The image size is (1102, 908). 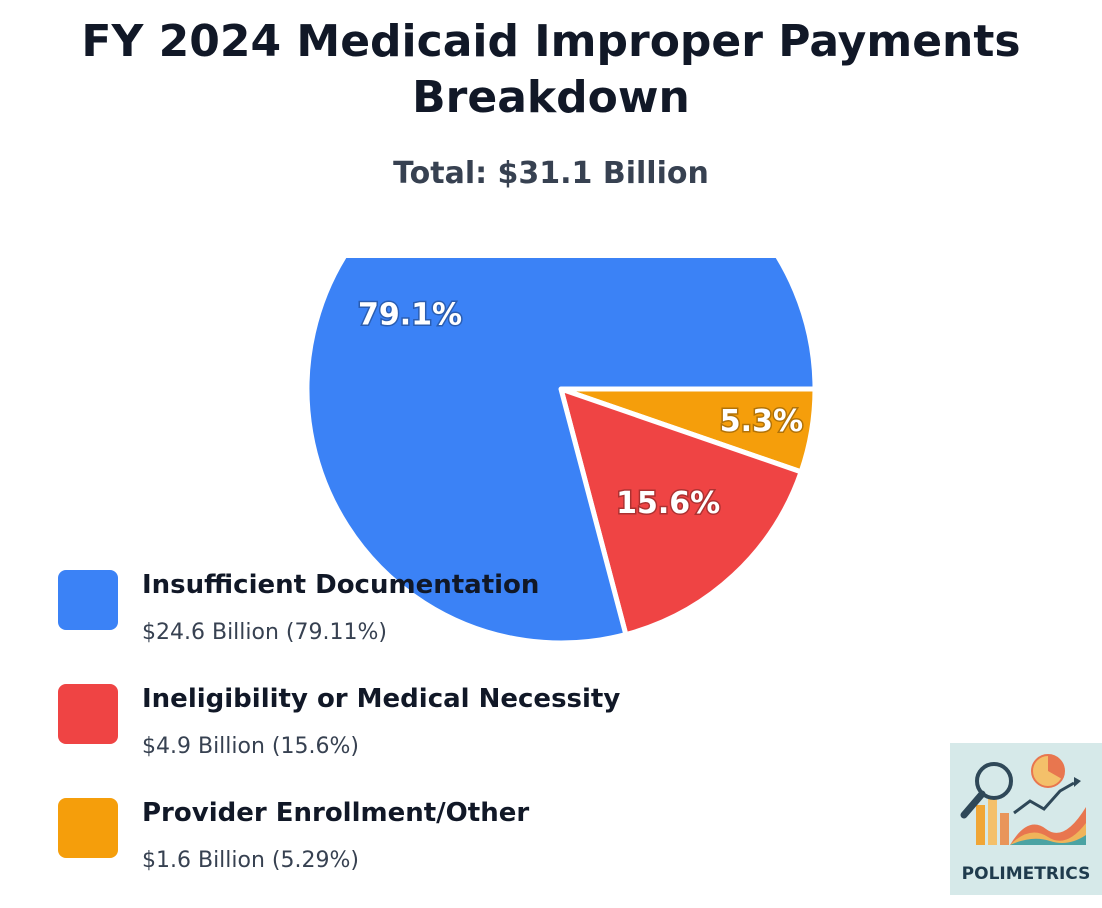 I want to click on polimetrics-logo: POLIMETRICS, so click(x=1026, y=819).